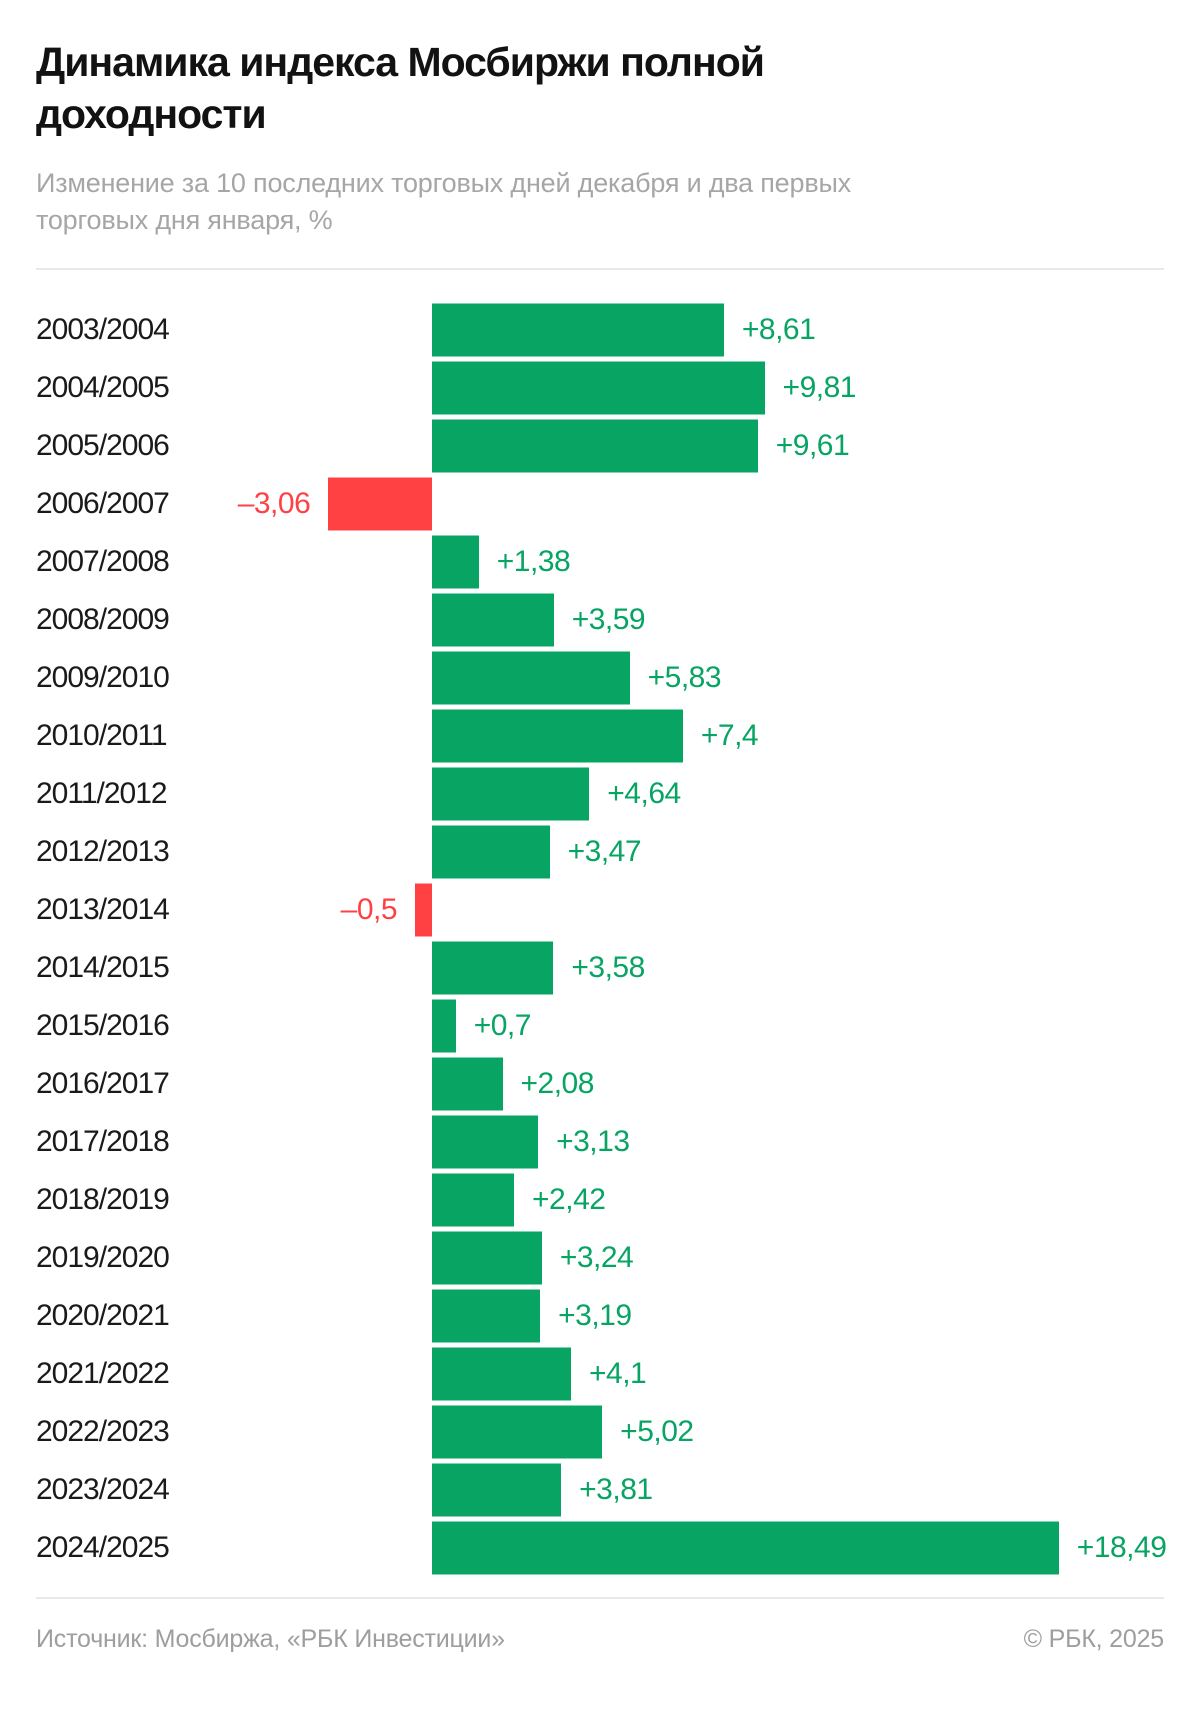 Image resolution: width=1200 pixels, height=1723 pixels. Describe the element at coordinates (102, 736) in the screenshot. I see `category-label: 2010/2011` at that location.